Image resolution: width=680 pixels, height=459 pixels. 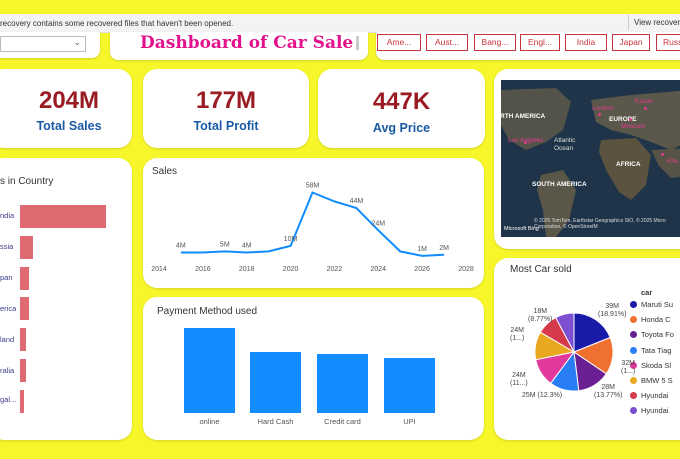 I want to click on legend-item: Toyota Fo, so click(x=652, y=335).